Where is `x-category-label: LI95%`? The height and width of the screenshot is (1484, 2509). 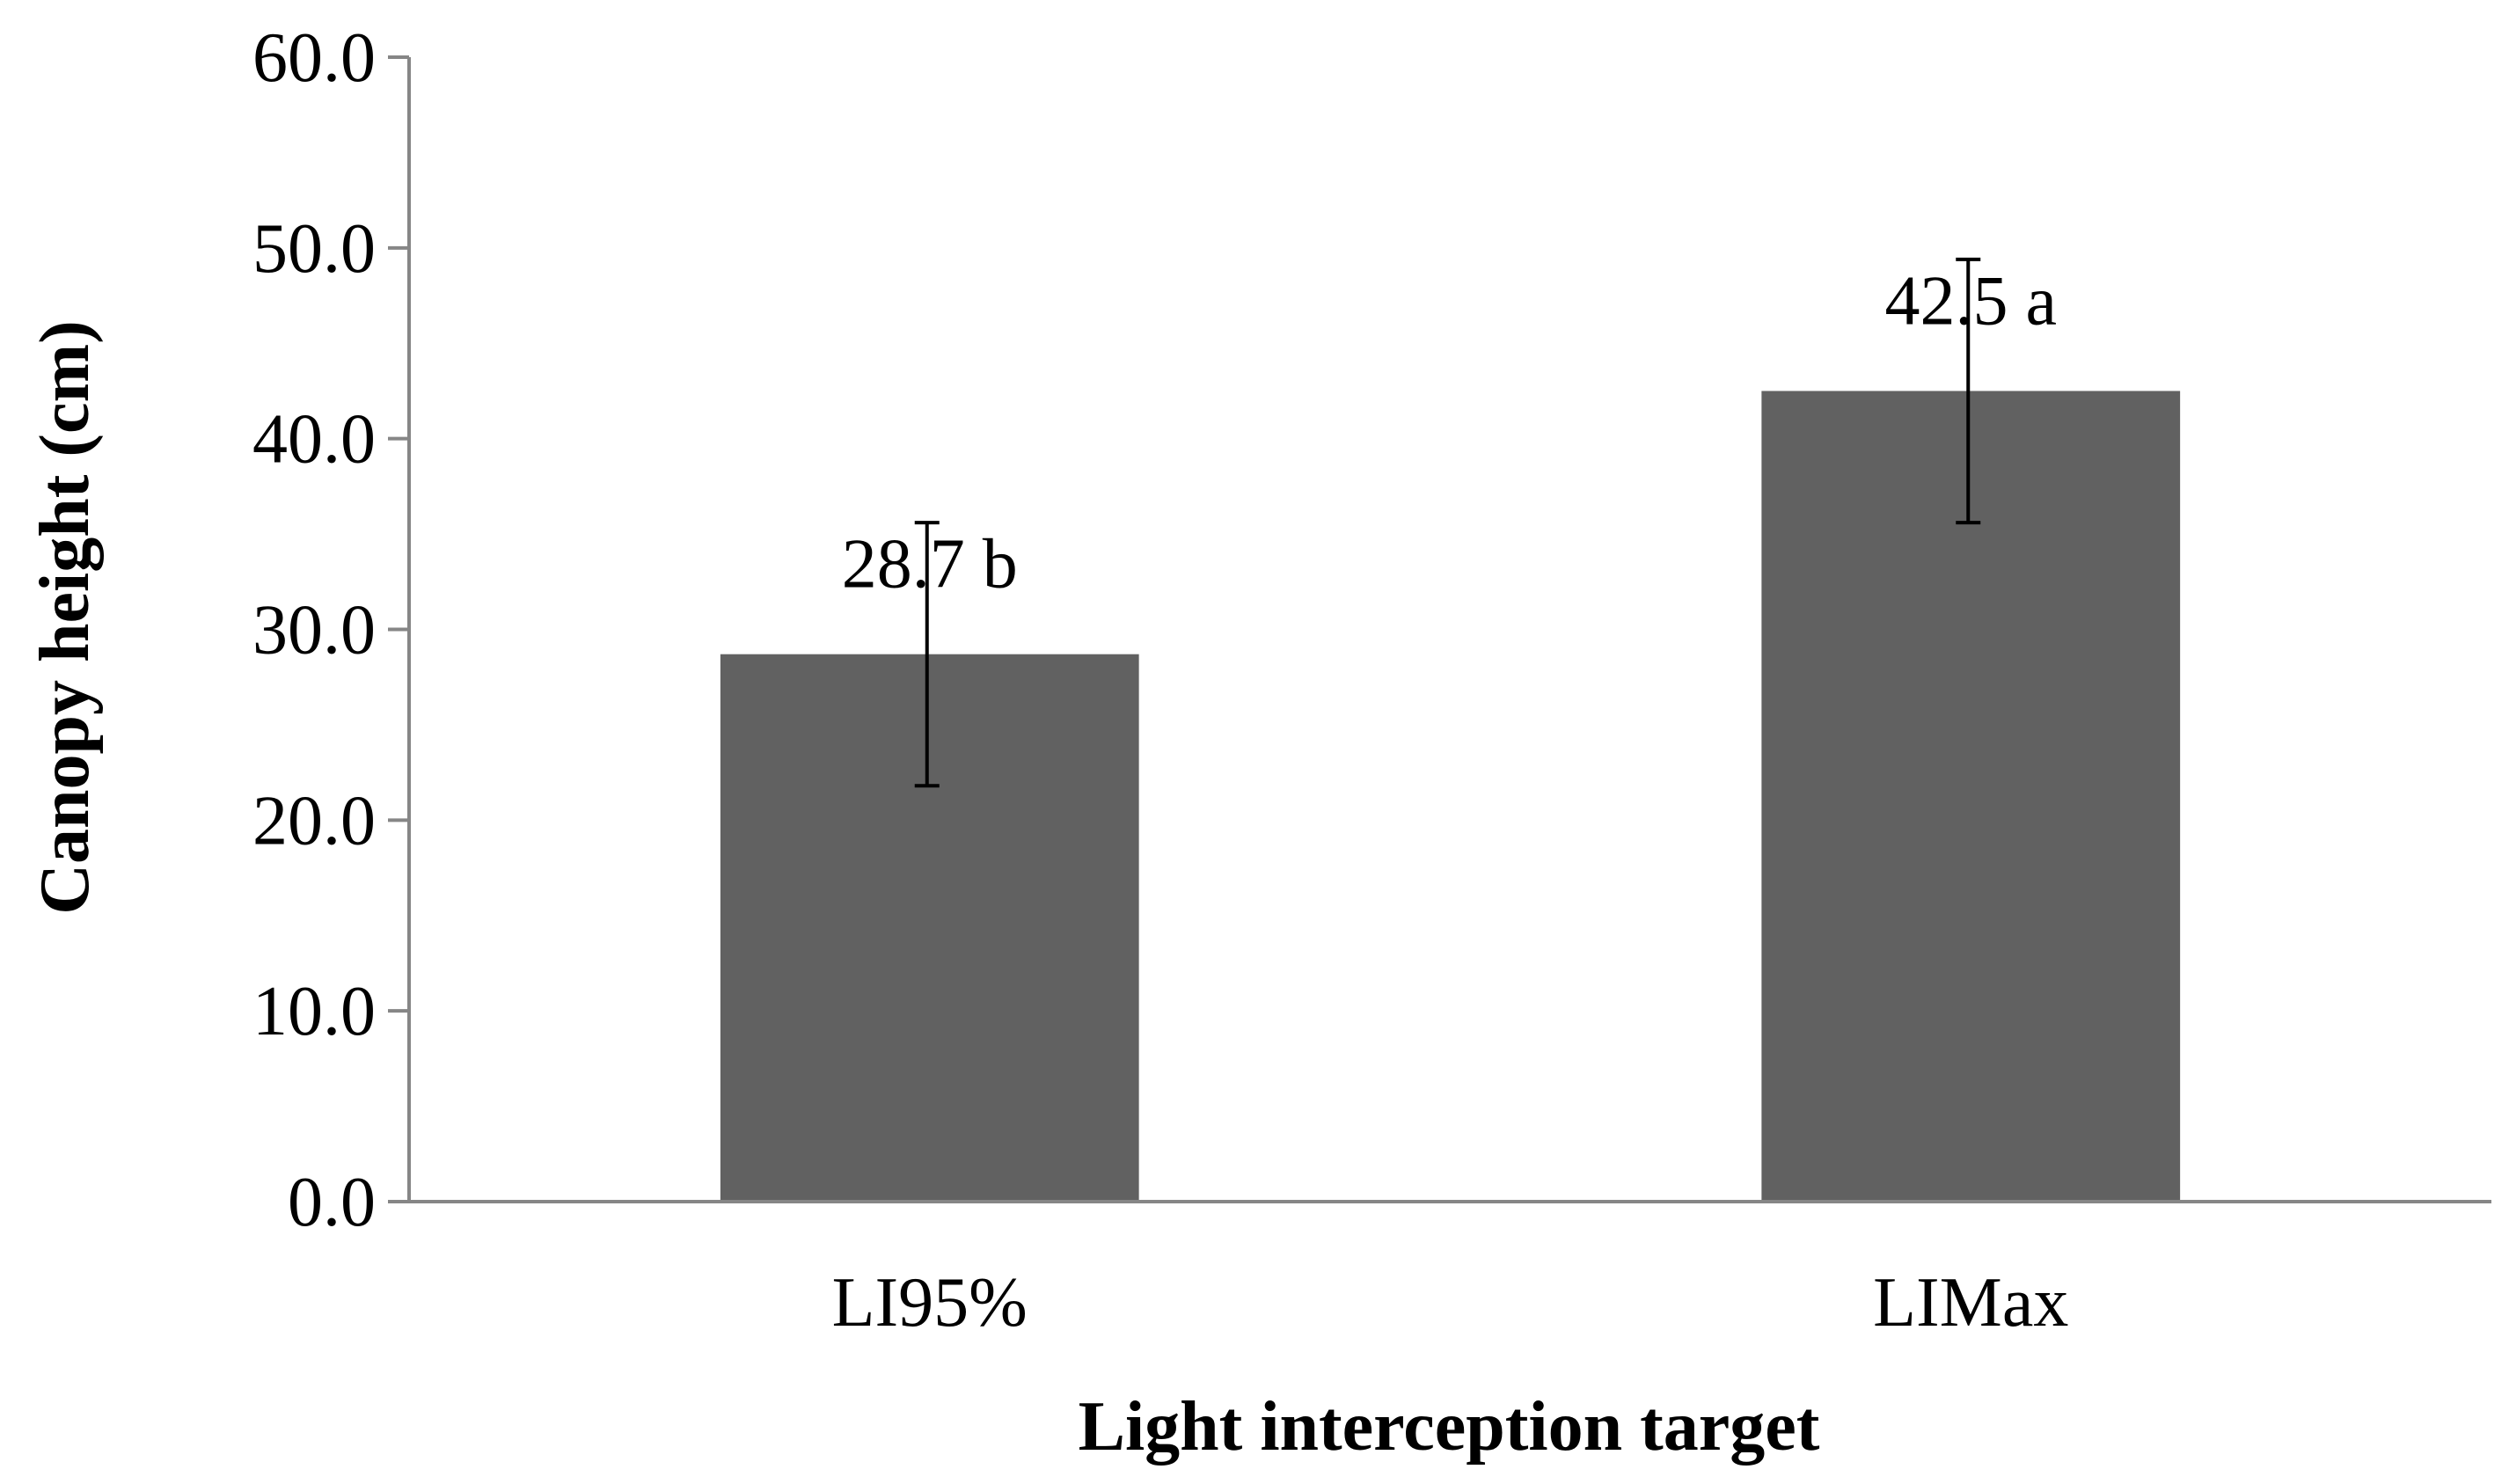
x-category-label: LI95% is located at coordinates (930, 1302).